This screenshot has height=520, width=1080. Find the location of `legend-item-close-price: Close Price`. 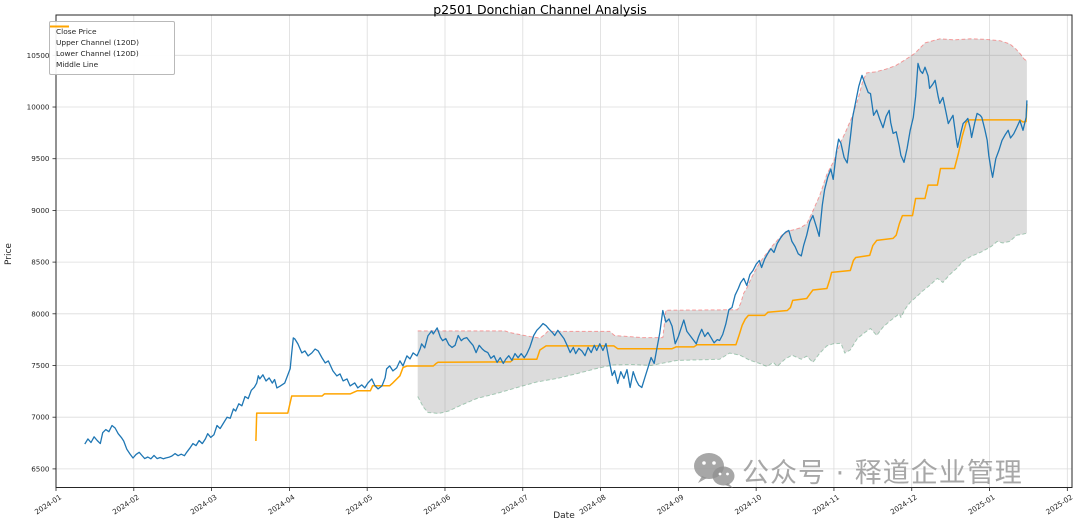

legend-item-close-price: Close Price is located at coordinates (109, 31).